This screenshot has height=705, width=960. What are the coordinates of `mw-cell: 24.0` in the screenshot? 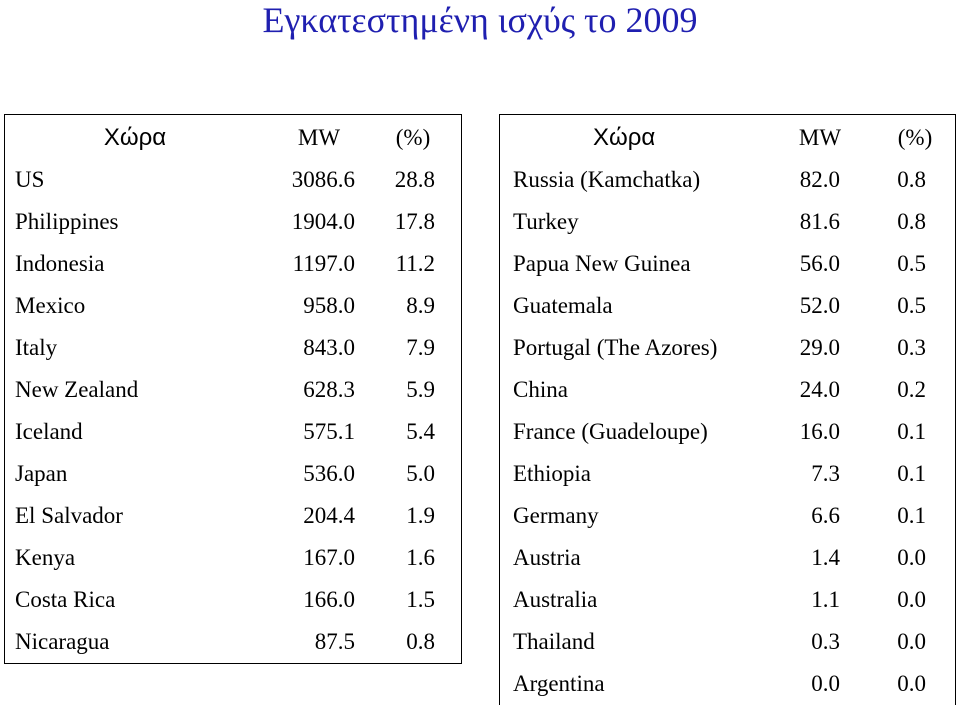 It's located at (819, 389).